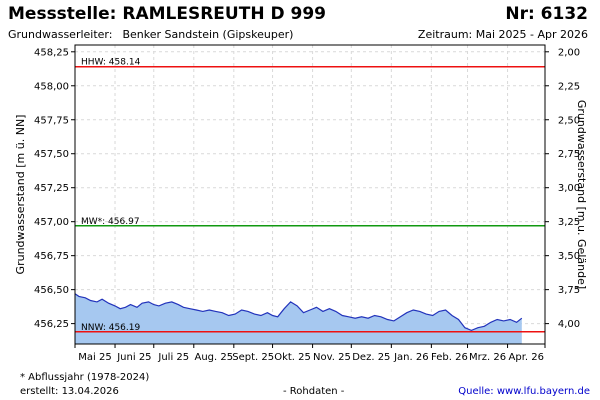 The image size is (600, 400). I want to click on x-tick-label: Dez. 25, so click(371, 357).